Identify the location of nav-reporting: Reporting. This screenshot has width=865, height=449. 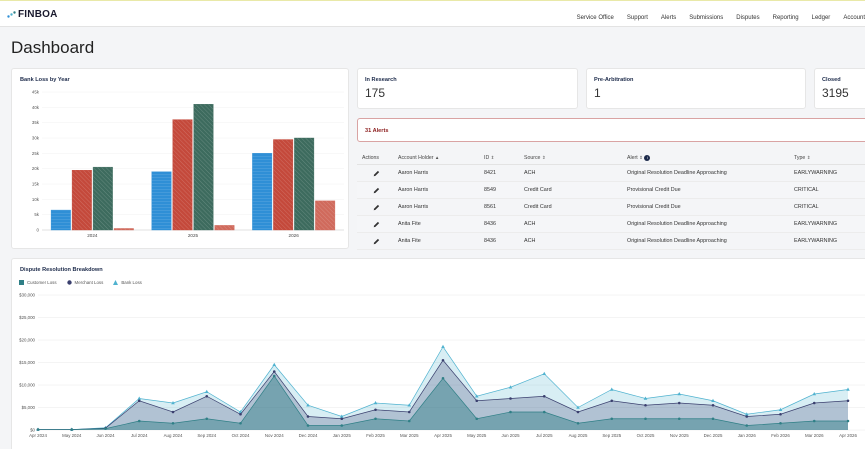
(785, 18).